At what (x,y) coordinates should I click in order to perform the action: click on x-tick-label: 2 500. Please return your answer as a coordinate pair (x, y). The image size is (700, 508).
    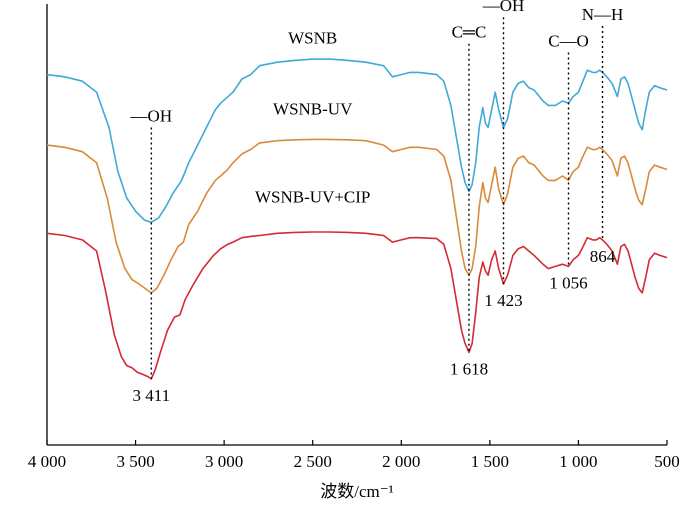
    Looking at the image, I should click on (313, 461).